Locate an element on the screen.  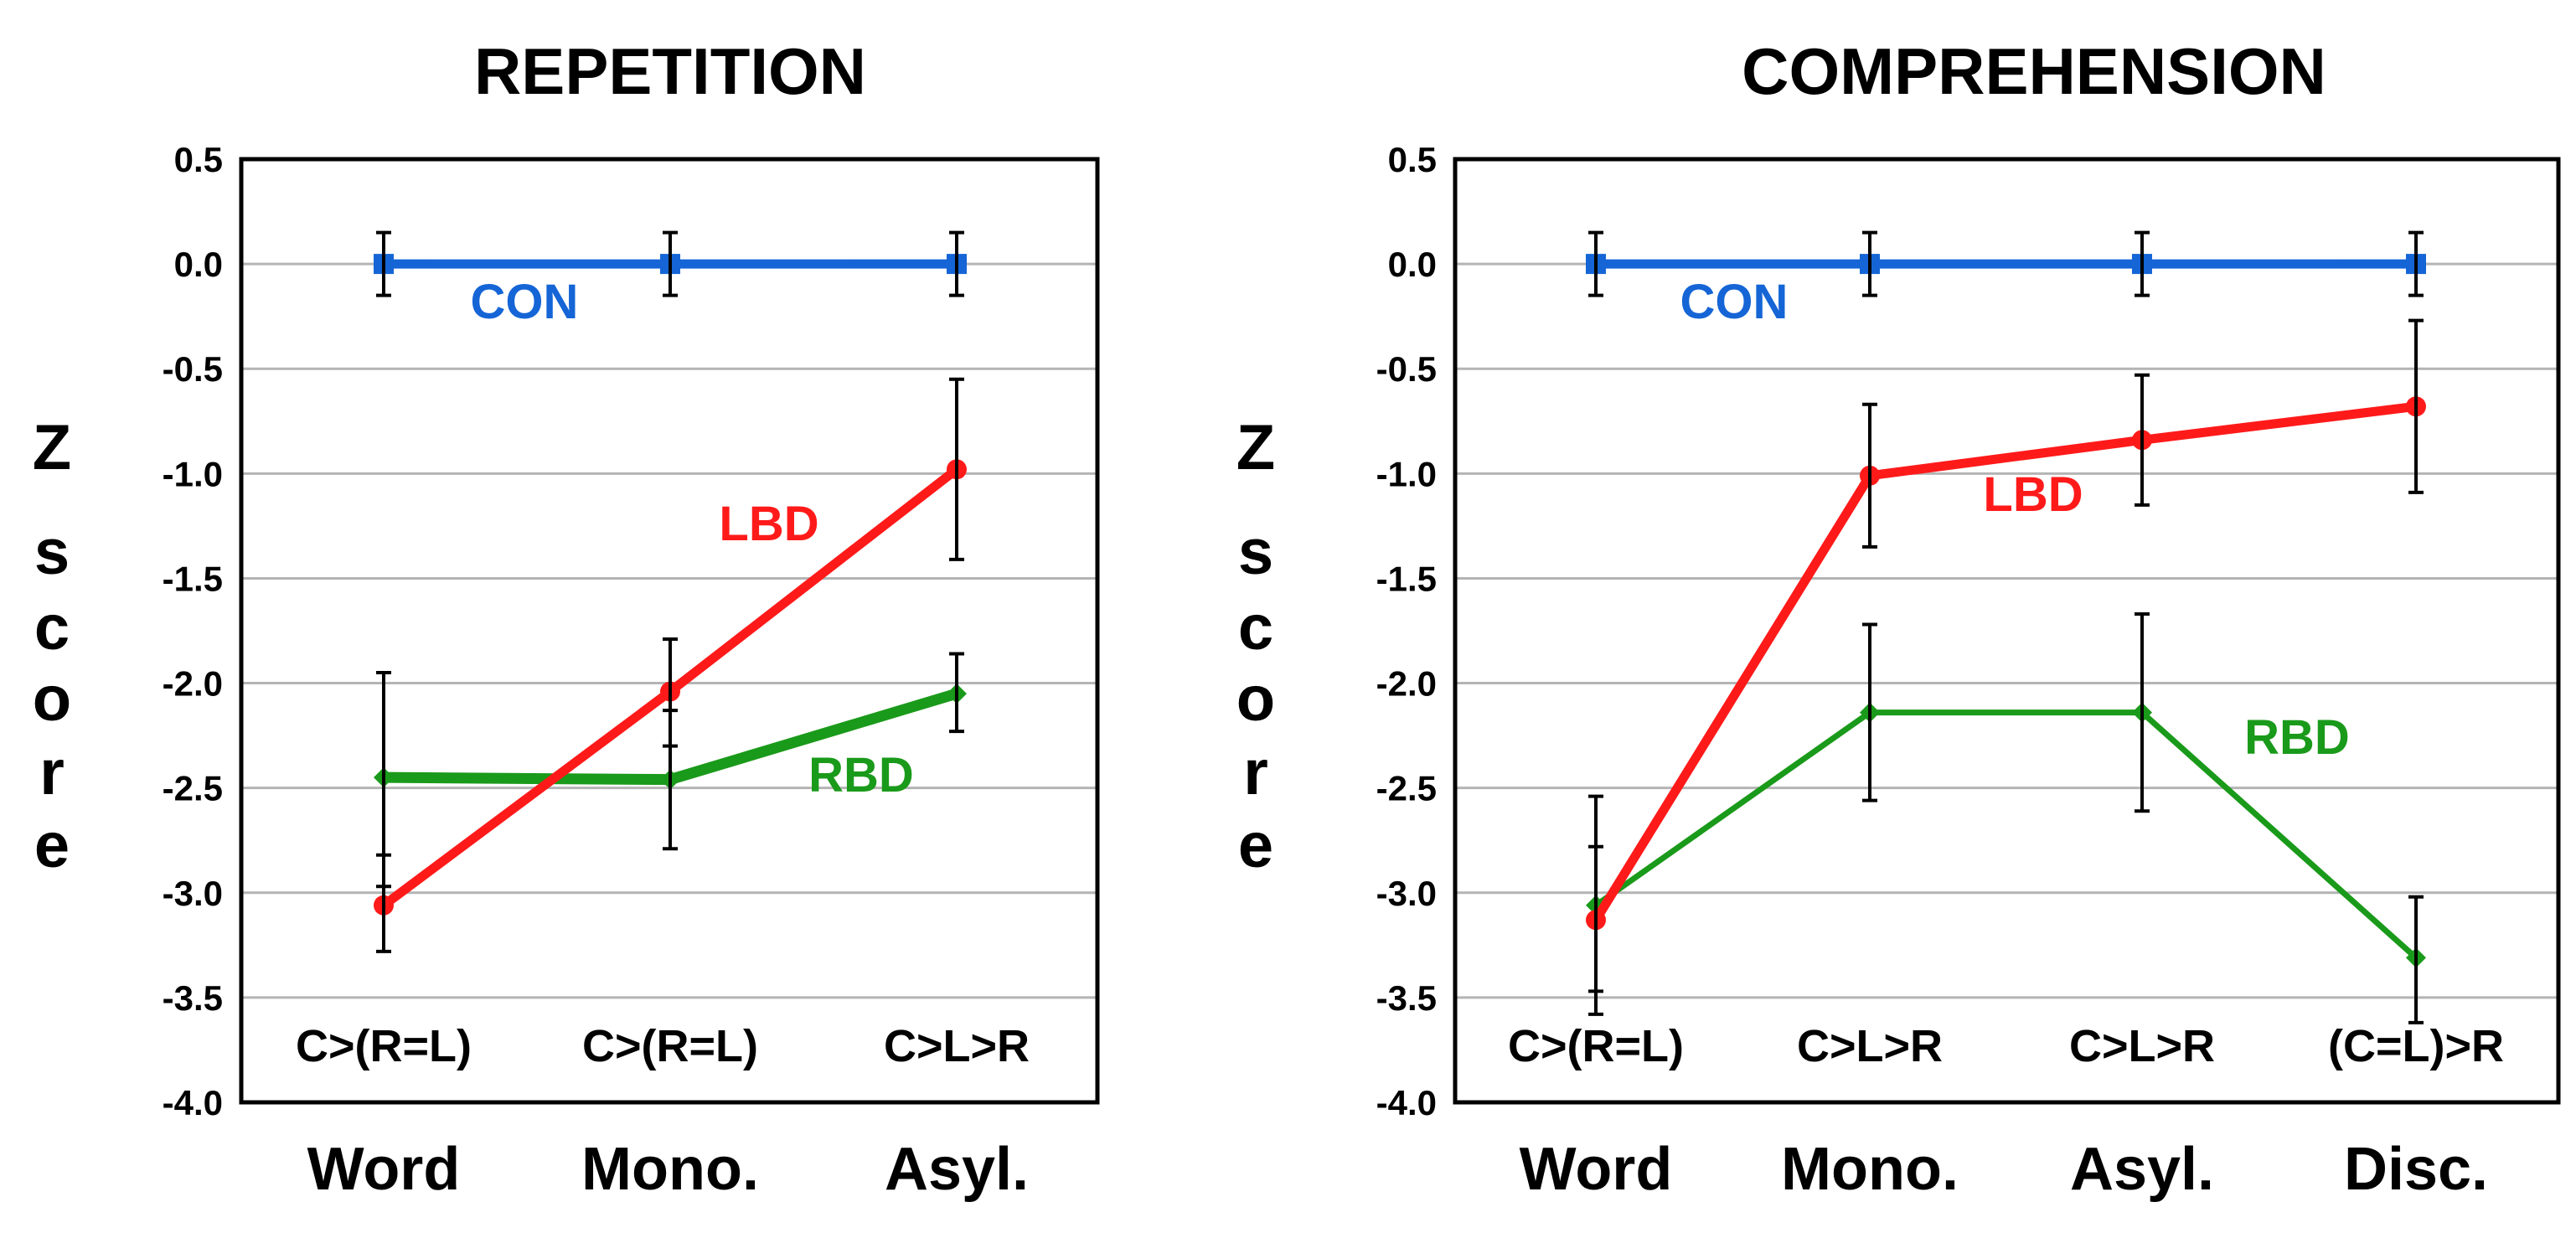
chart-title: COMPREHENSION is located at coordinates (2034, 71).